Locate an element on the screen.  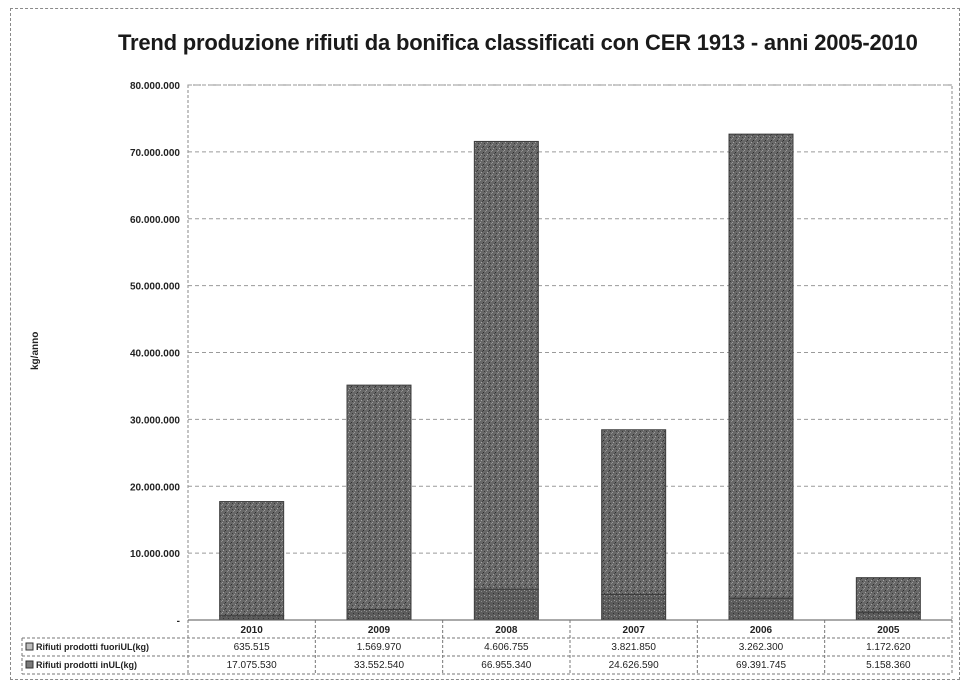
data-label: 3.262.300 is located at coordinates (761, 647).